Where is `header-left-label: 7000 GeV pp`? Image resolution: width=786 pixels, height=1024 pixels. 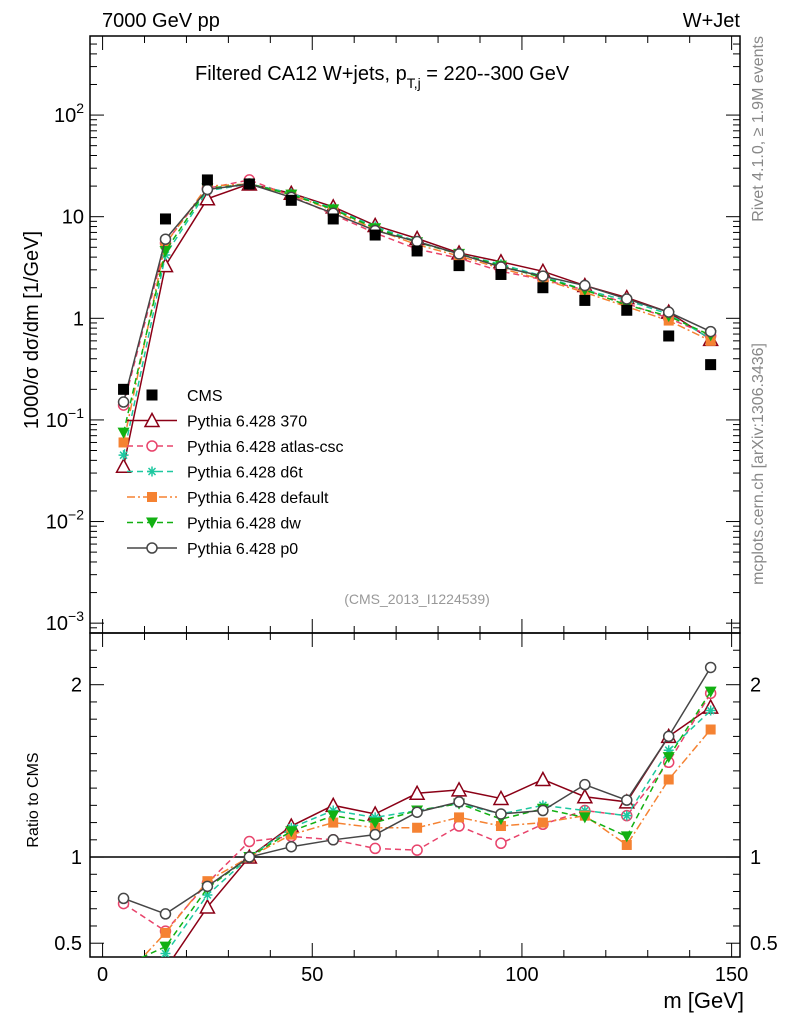 header-left-label: 7000 GeV pp is located at coordinates (161, 21).